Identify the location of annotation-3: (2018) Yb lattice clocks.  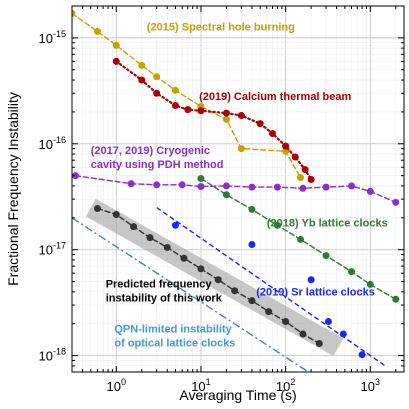
(327, 224).